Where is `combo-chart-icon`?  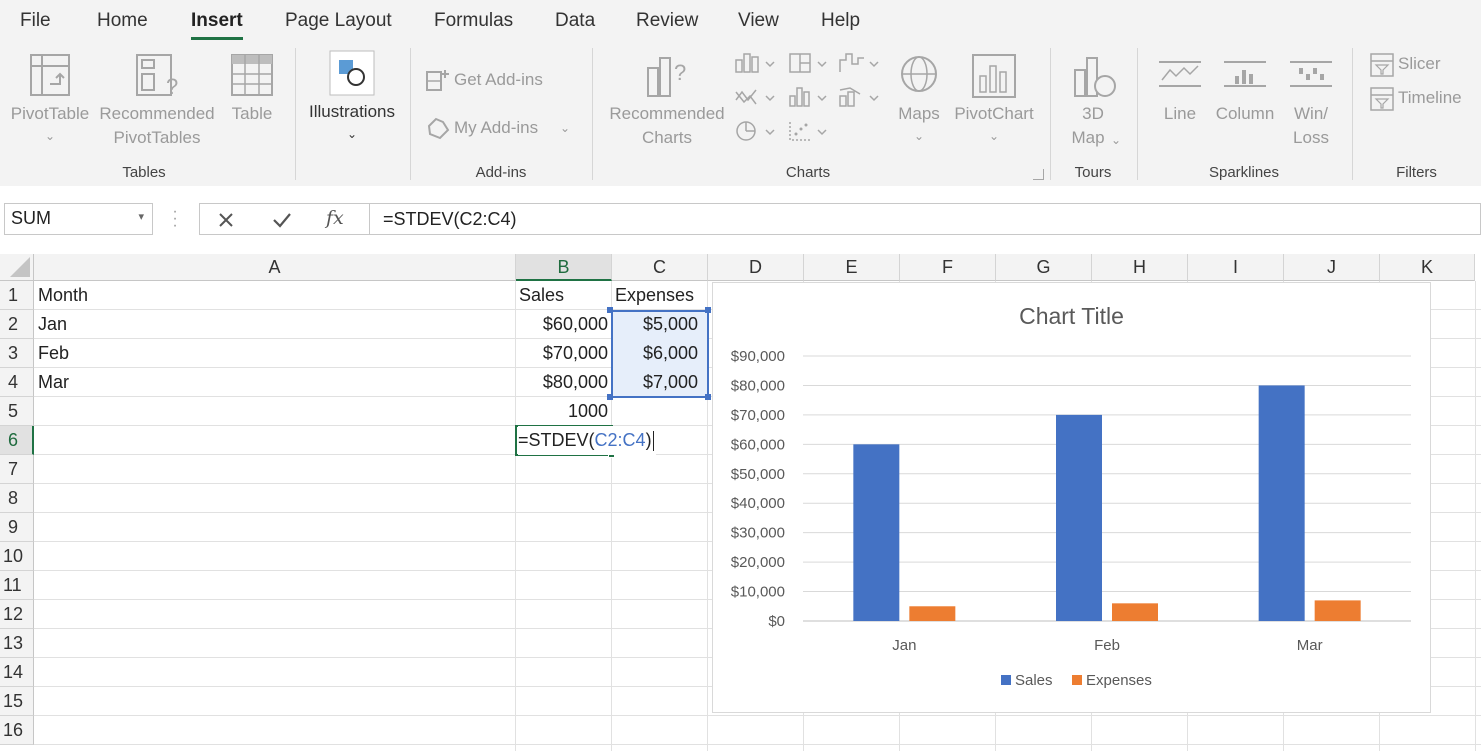 combo-chart-icon is located at coordinates (860, 97).